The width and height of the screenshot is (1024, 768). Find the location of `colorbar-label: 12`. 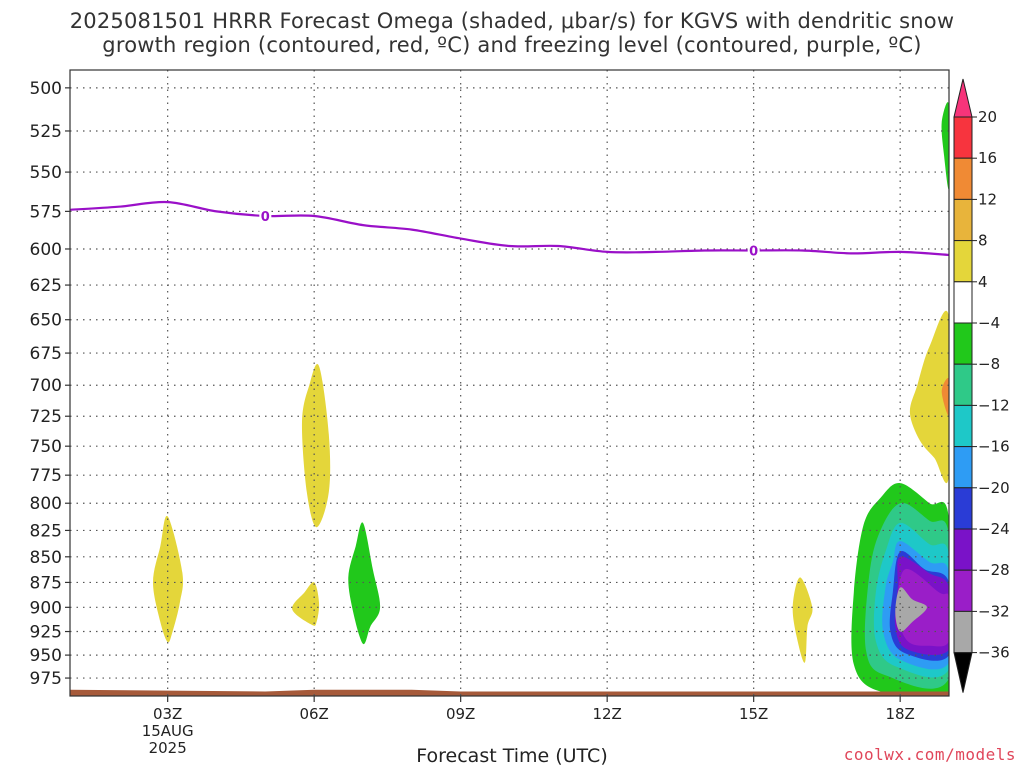

colorbar-label: 12 is located at coordinates (987, 199).